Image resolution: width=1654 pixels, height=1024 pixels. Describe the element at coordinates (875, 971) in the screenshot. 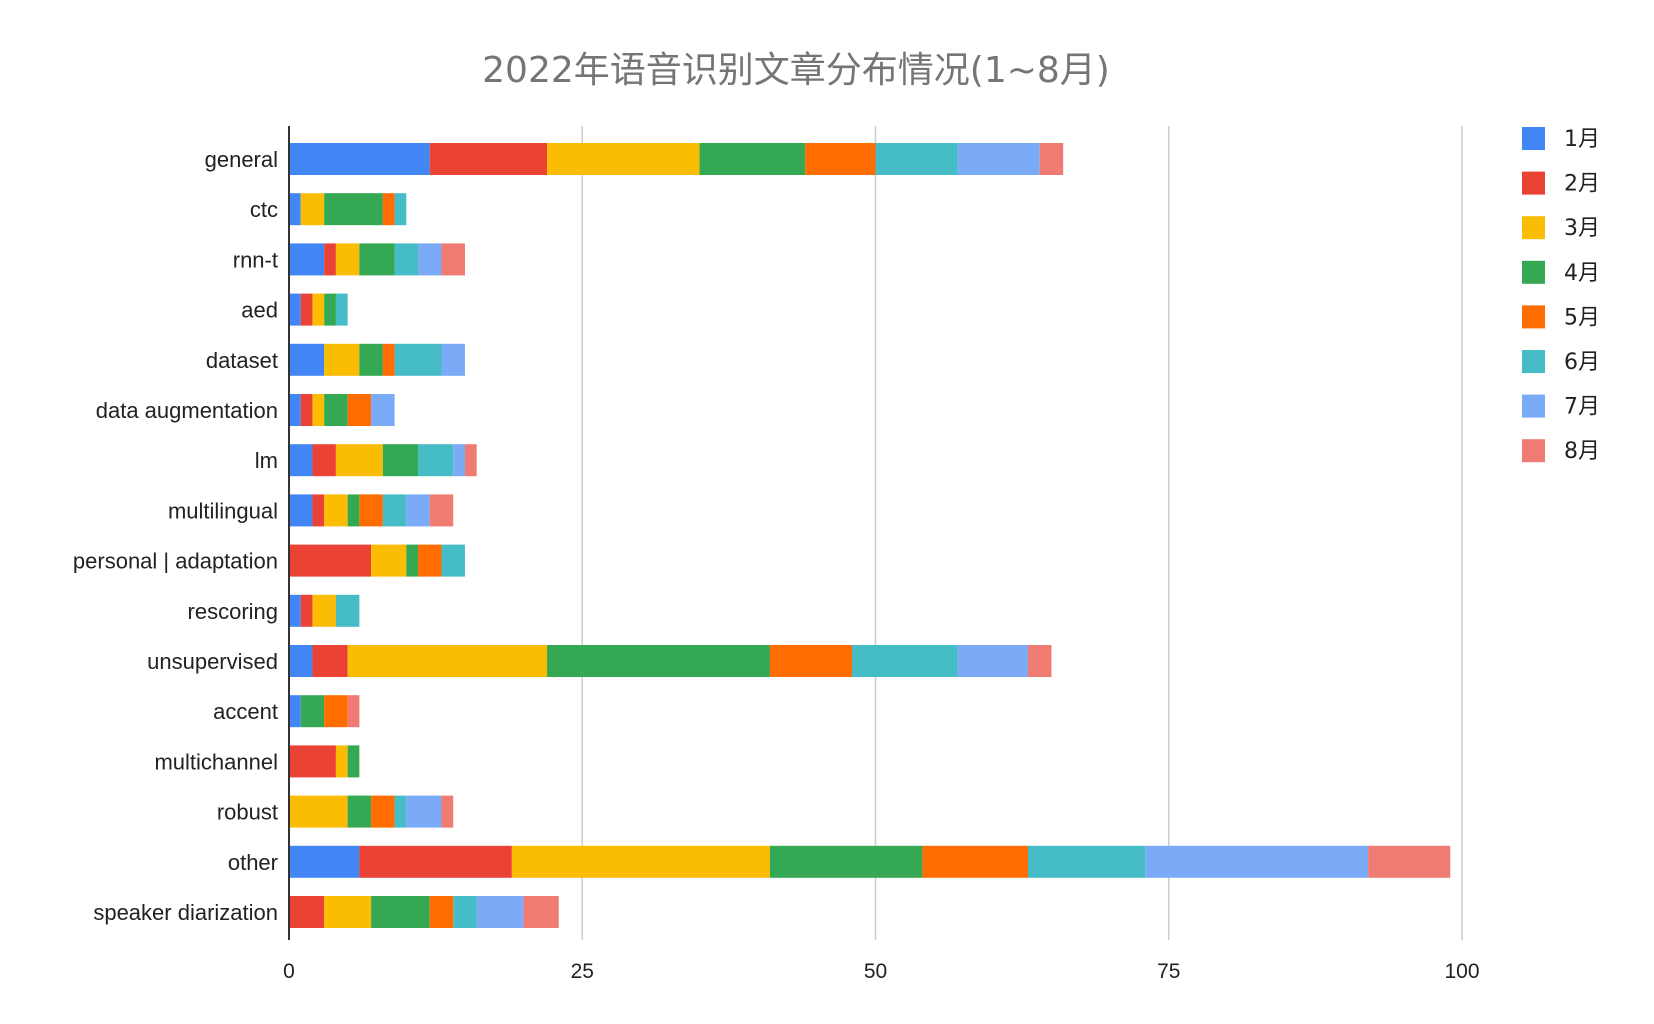

I see `x-tick-label-50: 50` at that location.